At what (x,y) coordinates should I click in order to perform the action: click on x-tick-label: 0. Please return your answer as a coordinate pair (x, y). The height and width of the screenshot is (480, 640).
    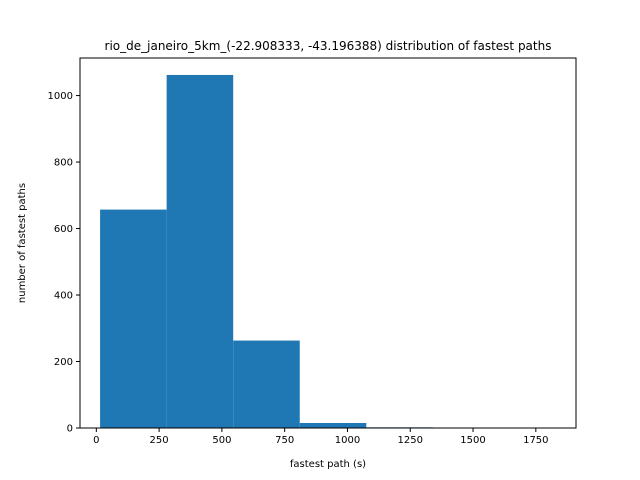
    Looking at the image, I should click on (96, 440).